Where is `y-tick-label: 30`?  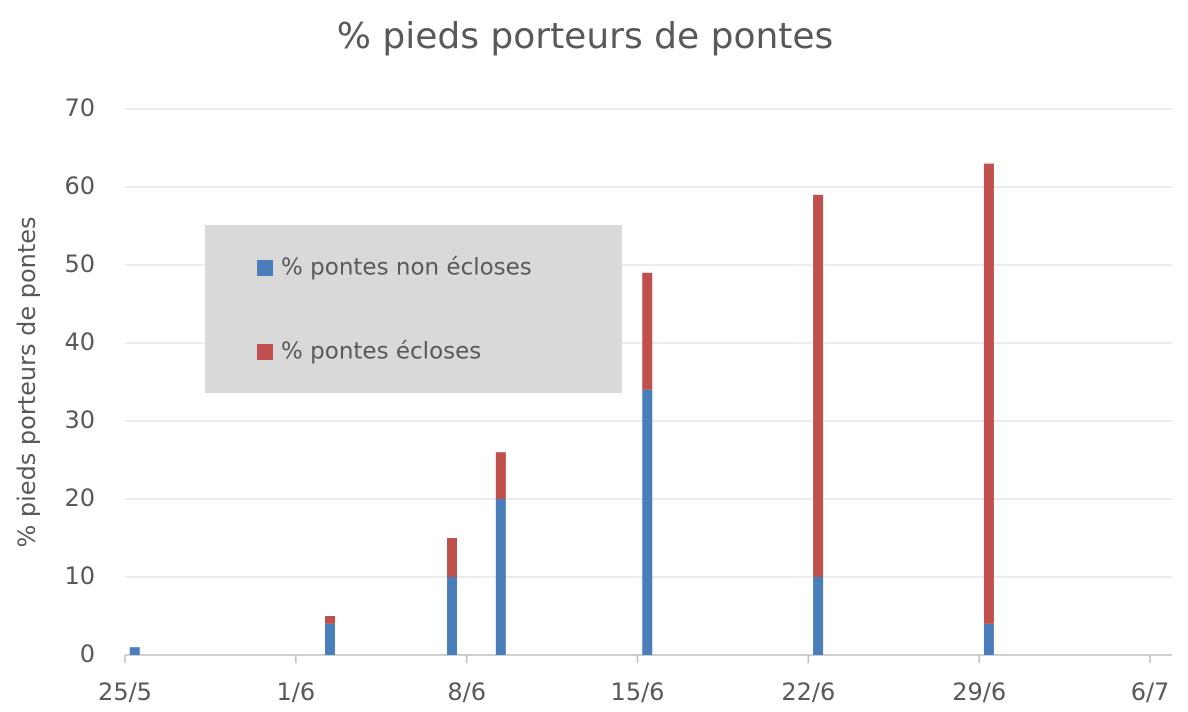 y-tick-label: 30 is located at coordinates (79, 420).